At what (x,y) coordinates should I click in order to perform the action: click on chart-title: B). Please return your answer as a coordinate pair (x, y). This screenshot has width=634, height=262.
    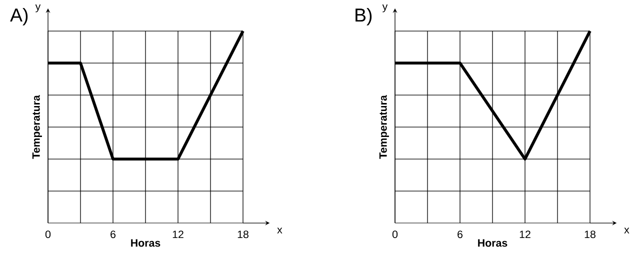
    Looking at the image, I should click on (364, 17).